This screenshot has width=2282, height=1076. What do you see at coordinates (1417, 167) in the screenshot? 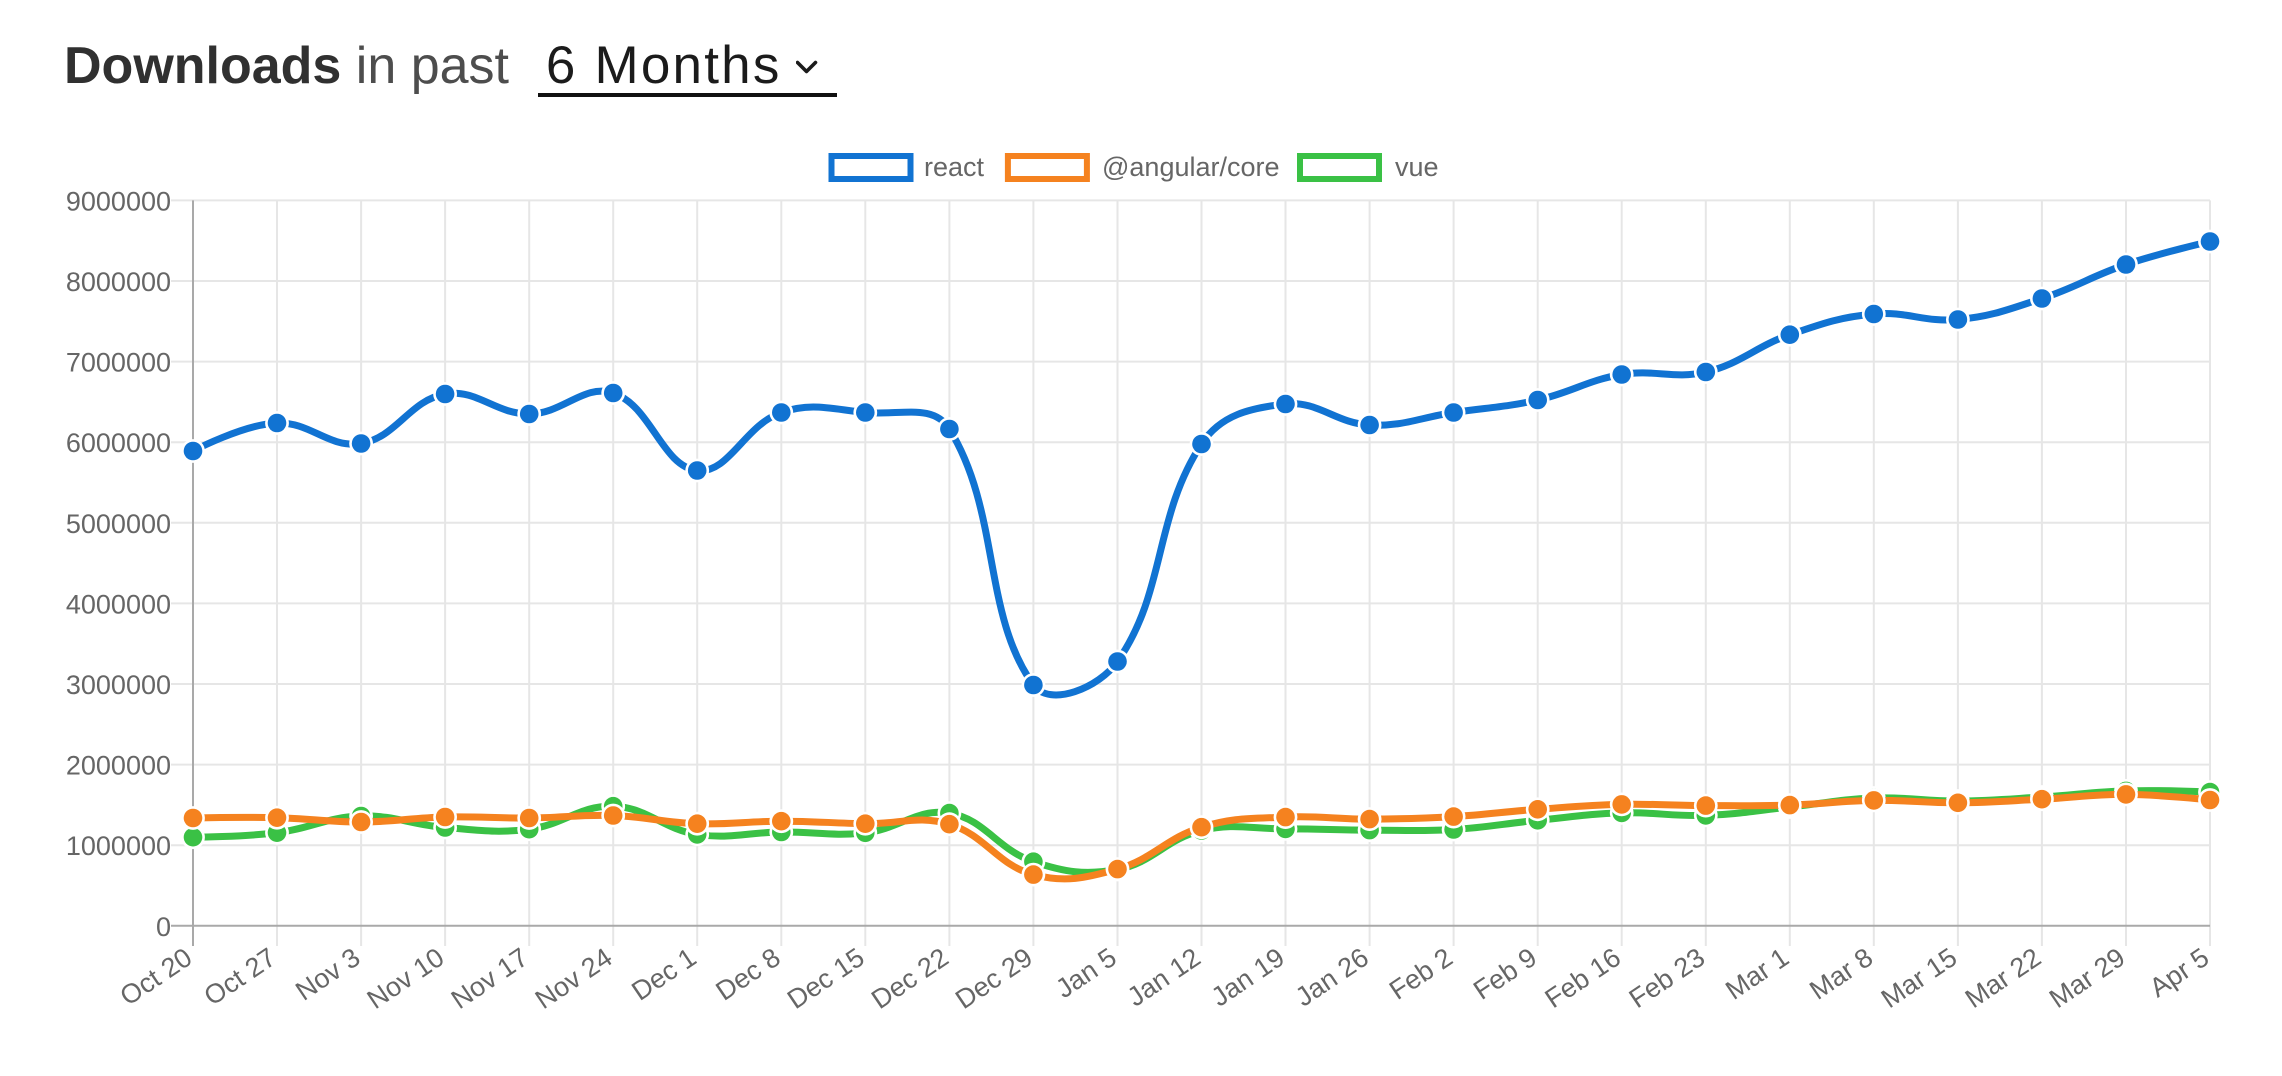
I see `svg-text: vue` at bounding box center [1417, 167].